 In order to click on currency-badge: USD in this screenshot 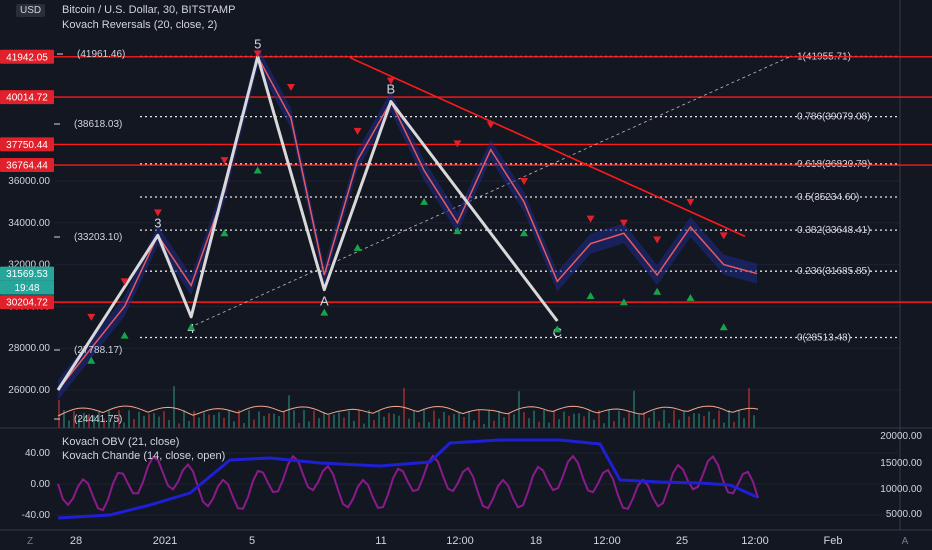, I will do `click(31, 10)`.